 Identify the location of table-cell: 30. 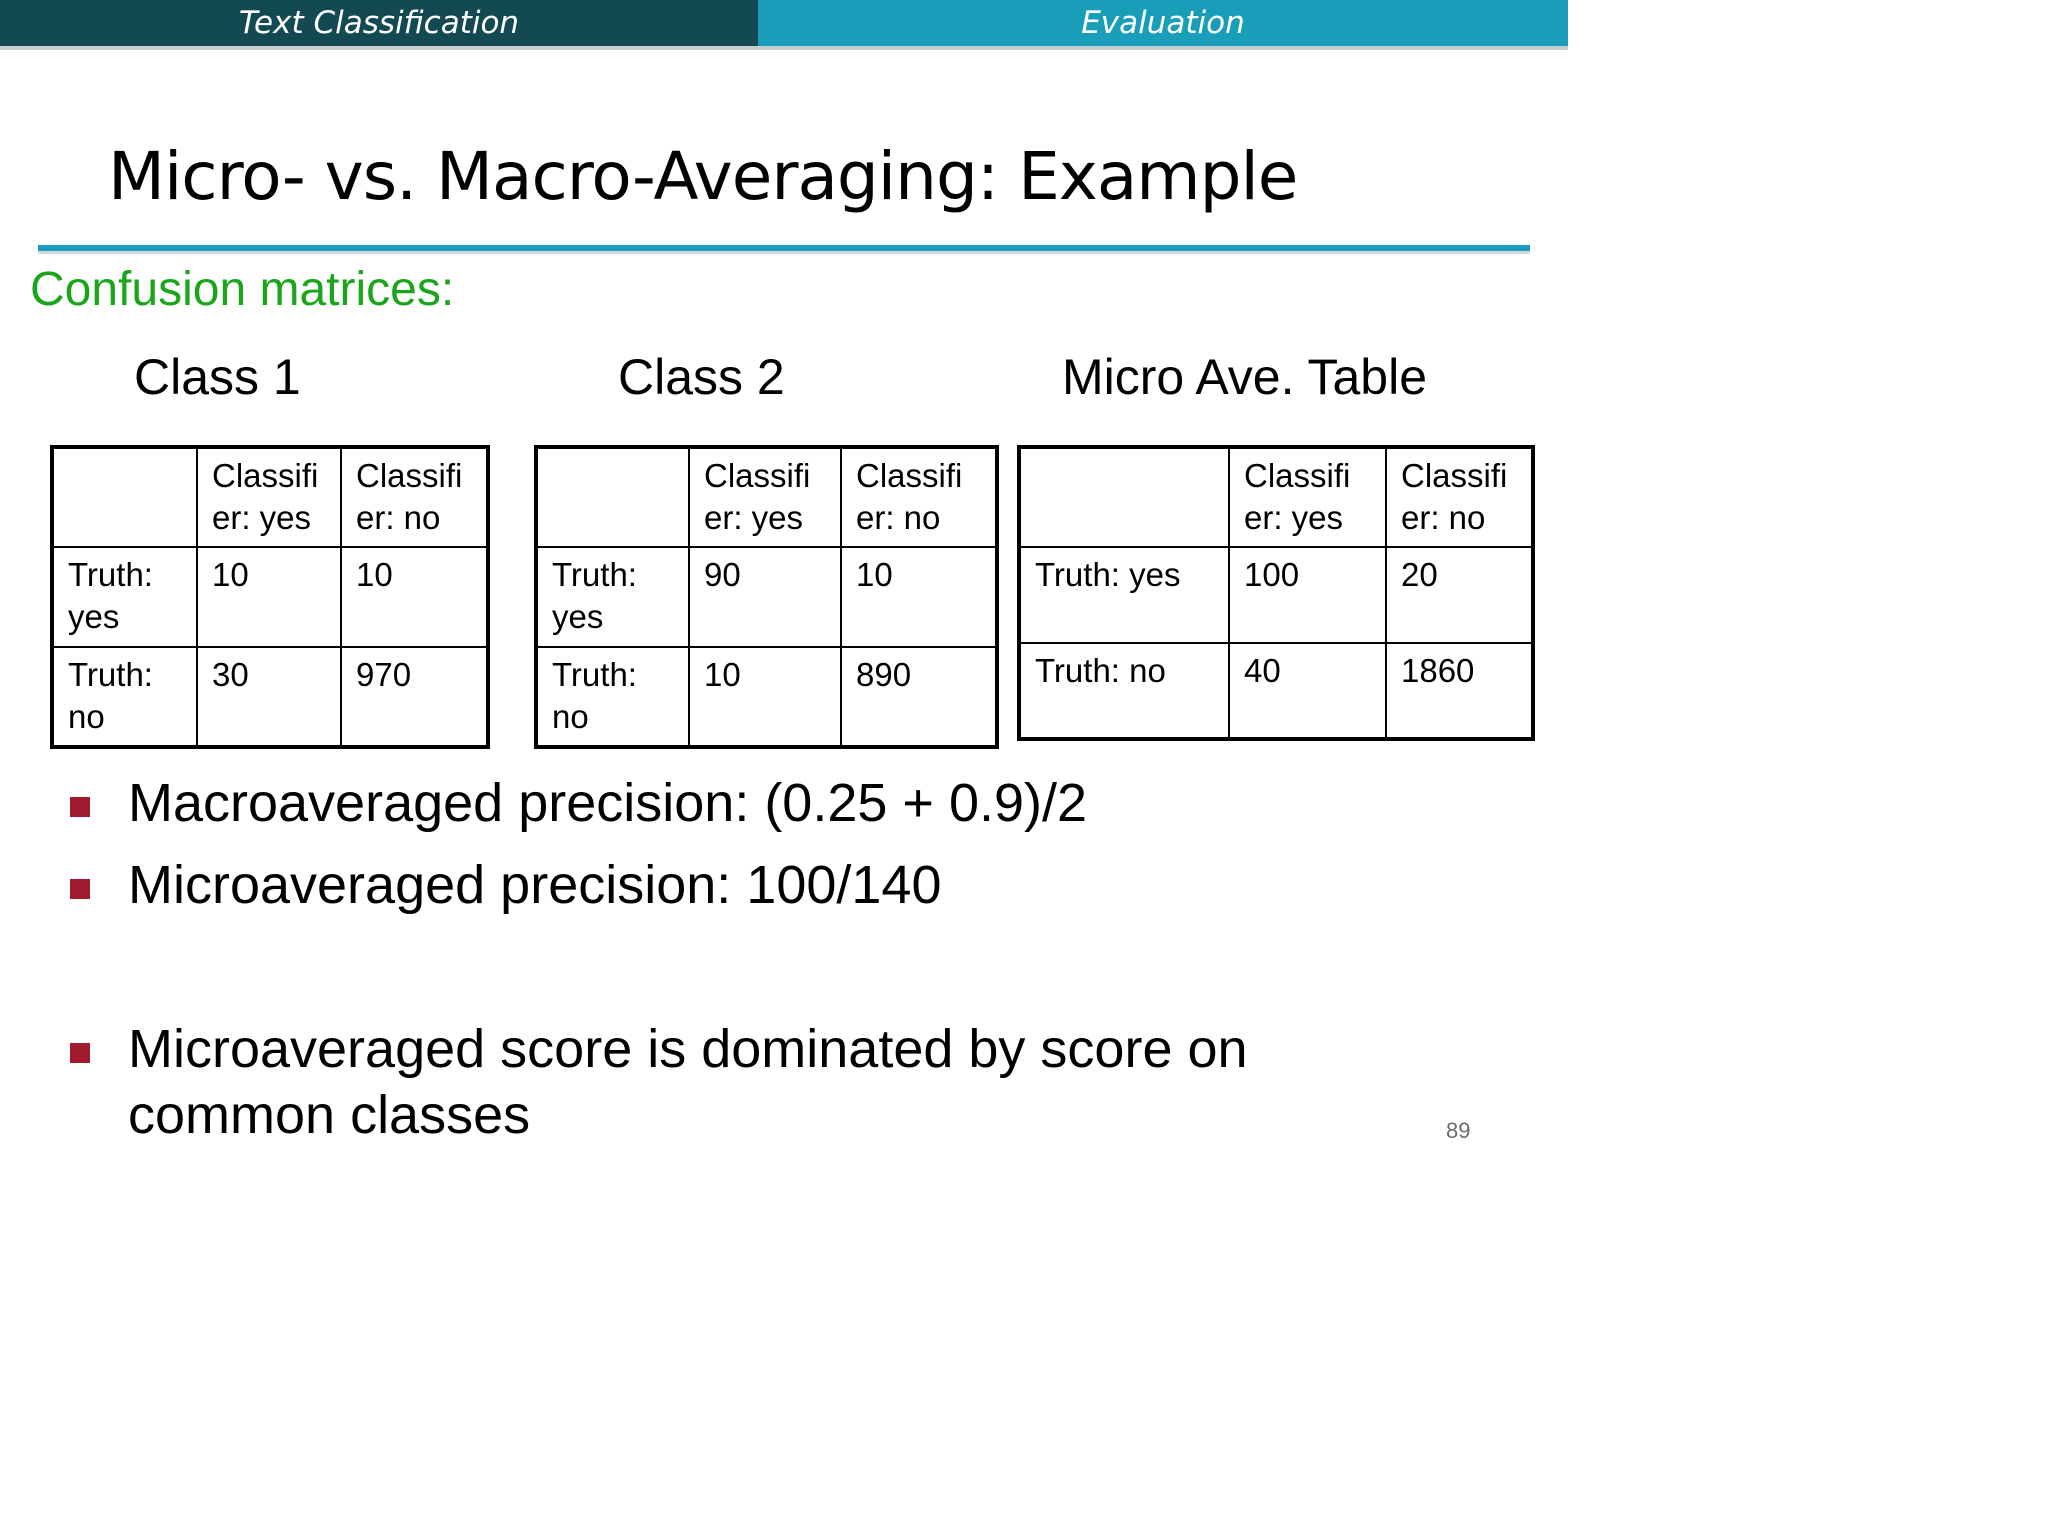
(269, 697).